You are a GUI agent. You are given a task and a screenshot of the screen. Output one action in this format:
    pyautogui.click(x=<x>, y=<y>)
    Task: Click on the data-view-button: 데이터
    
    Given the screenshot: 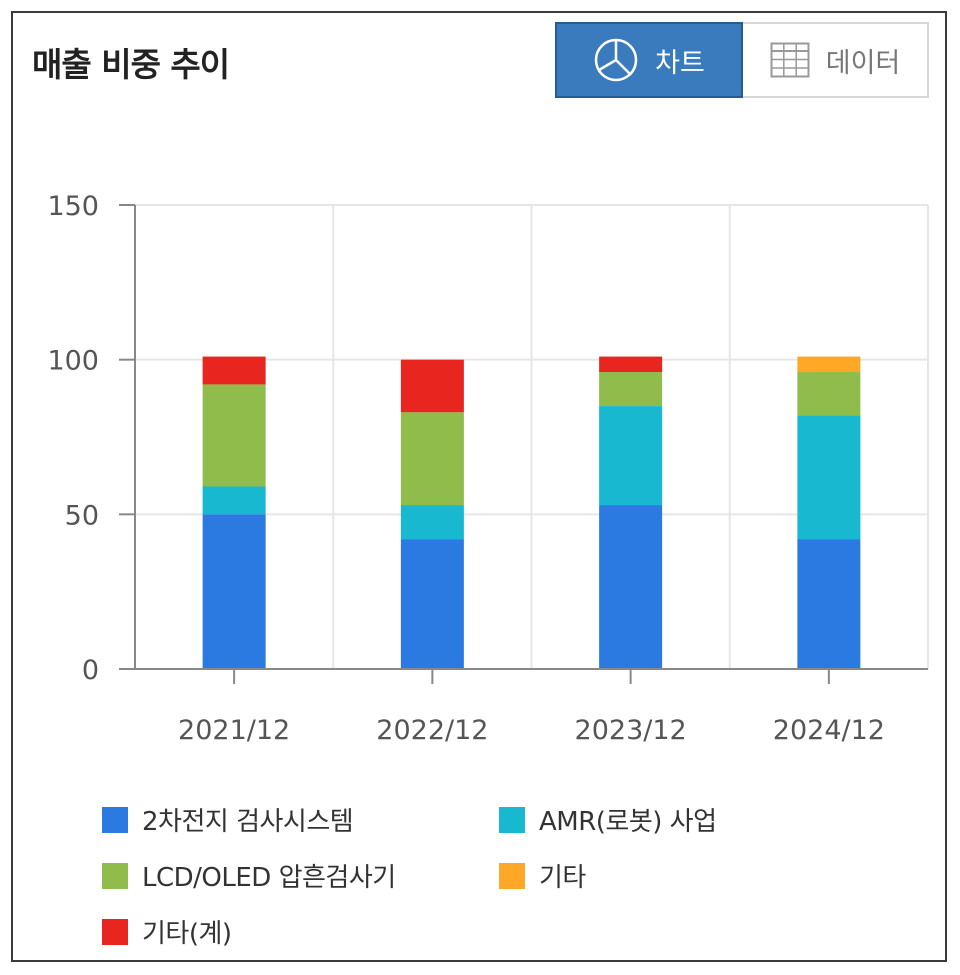 What is the action you would take?
    pyautogui.click(x=835, y=60)
    